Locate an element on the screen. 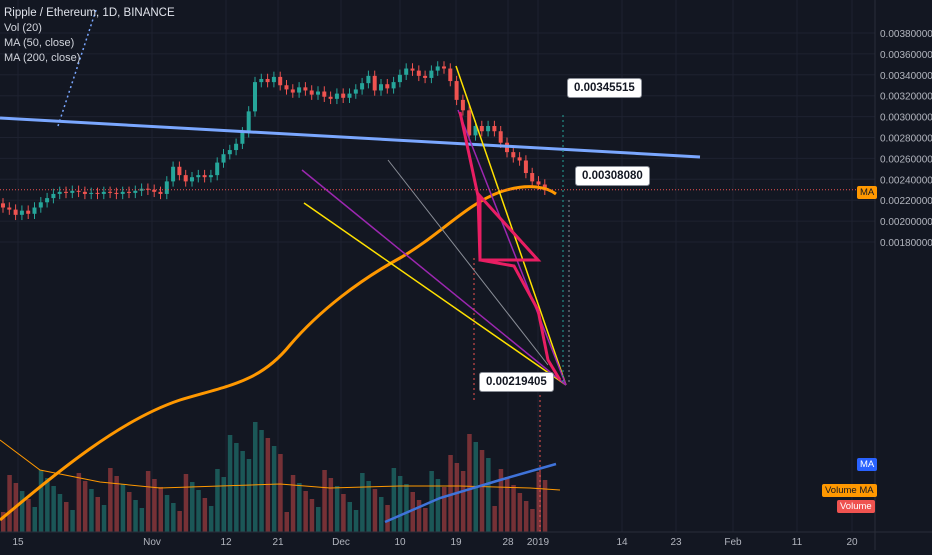  volume-ma-blue-line is located at coordinates (470, 493).